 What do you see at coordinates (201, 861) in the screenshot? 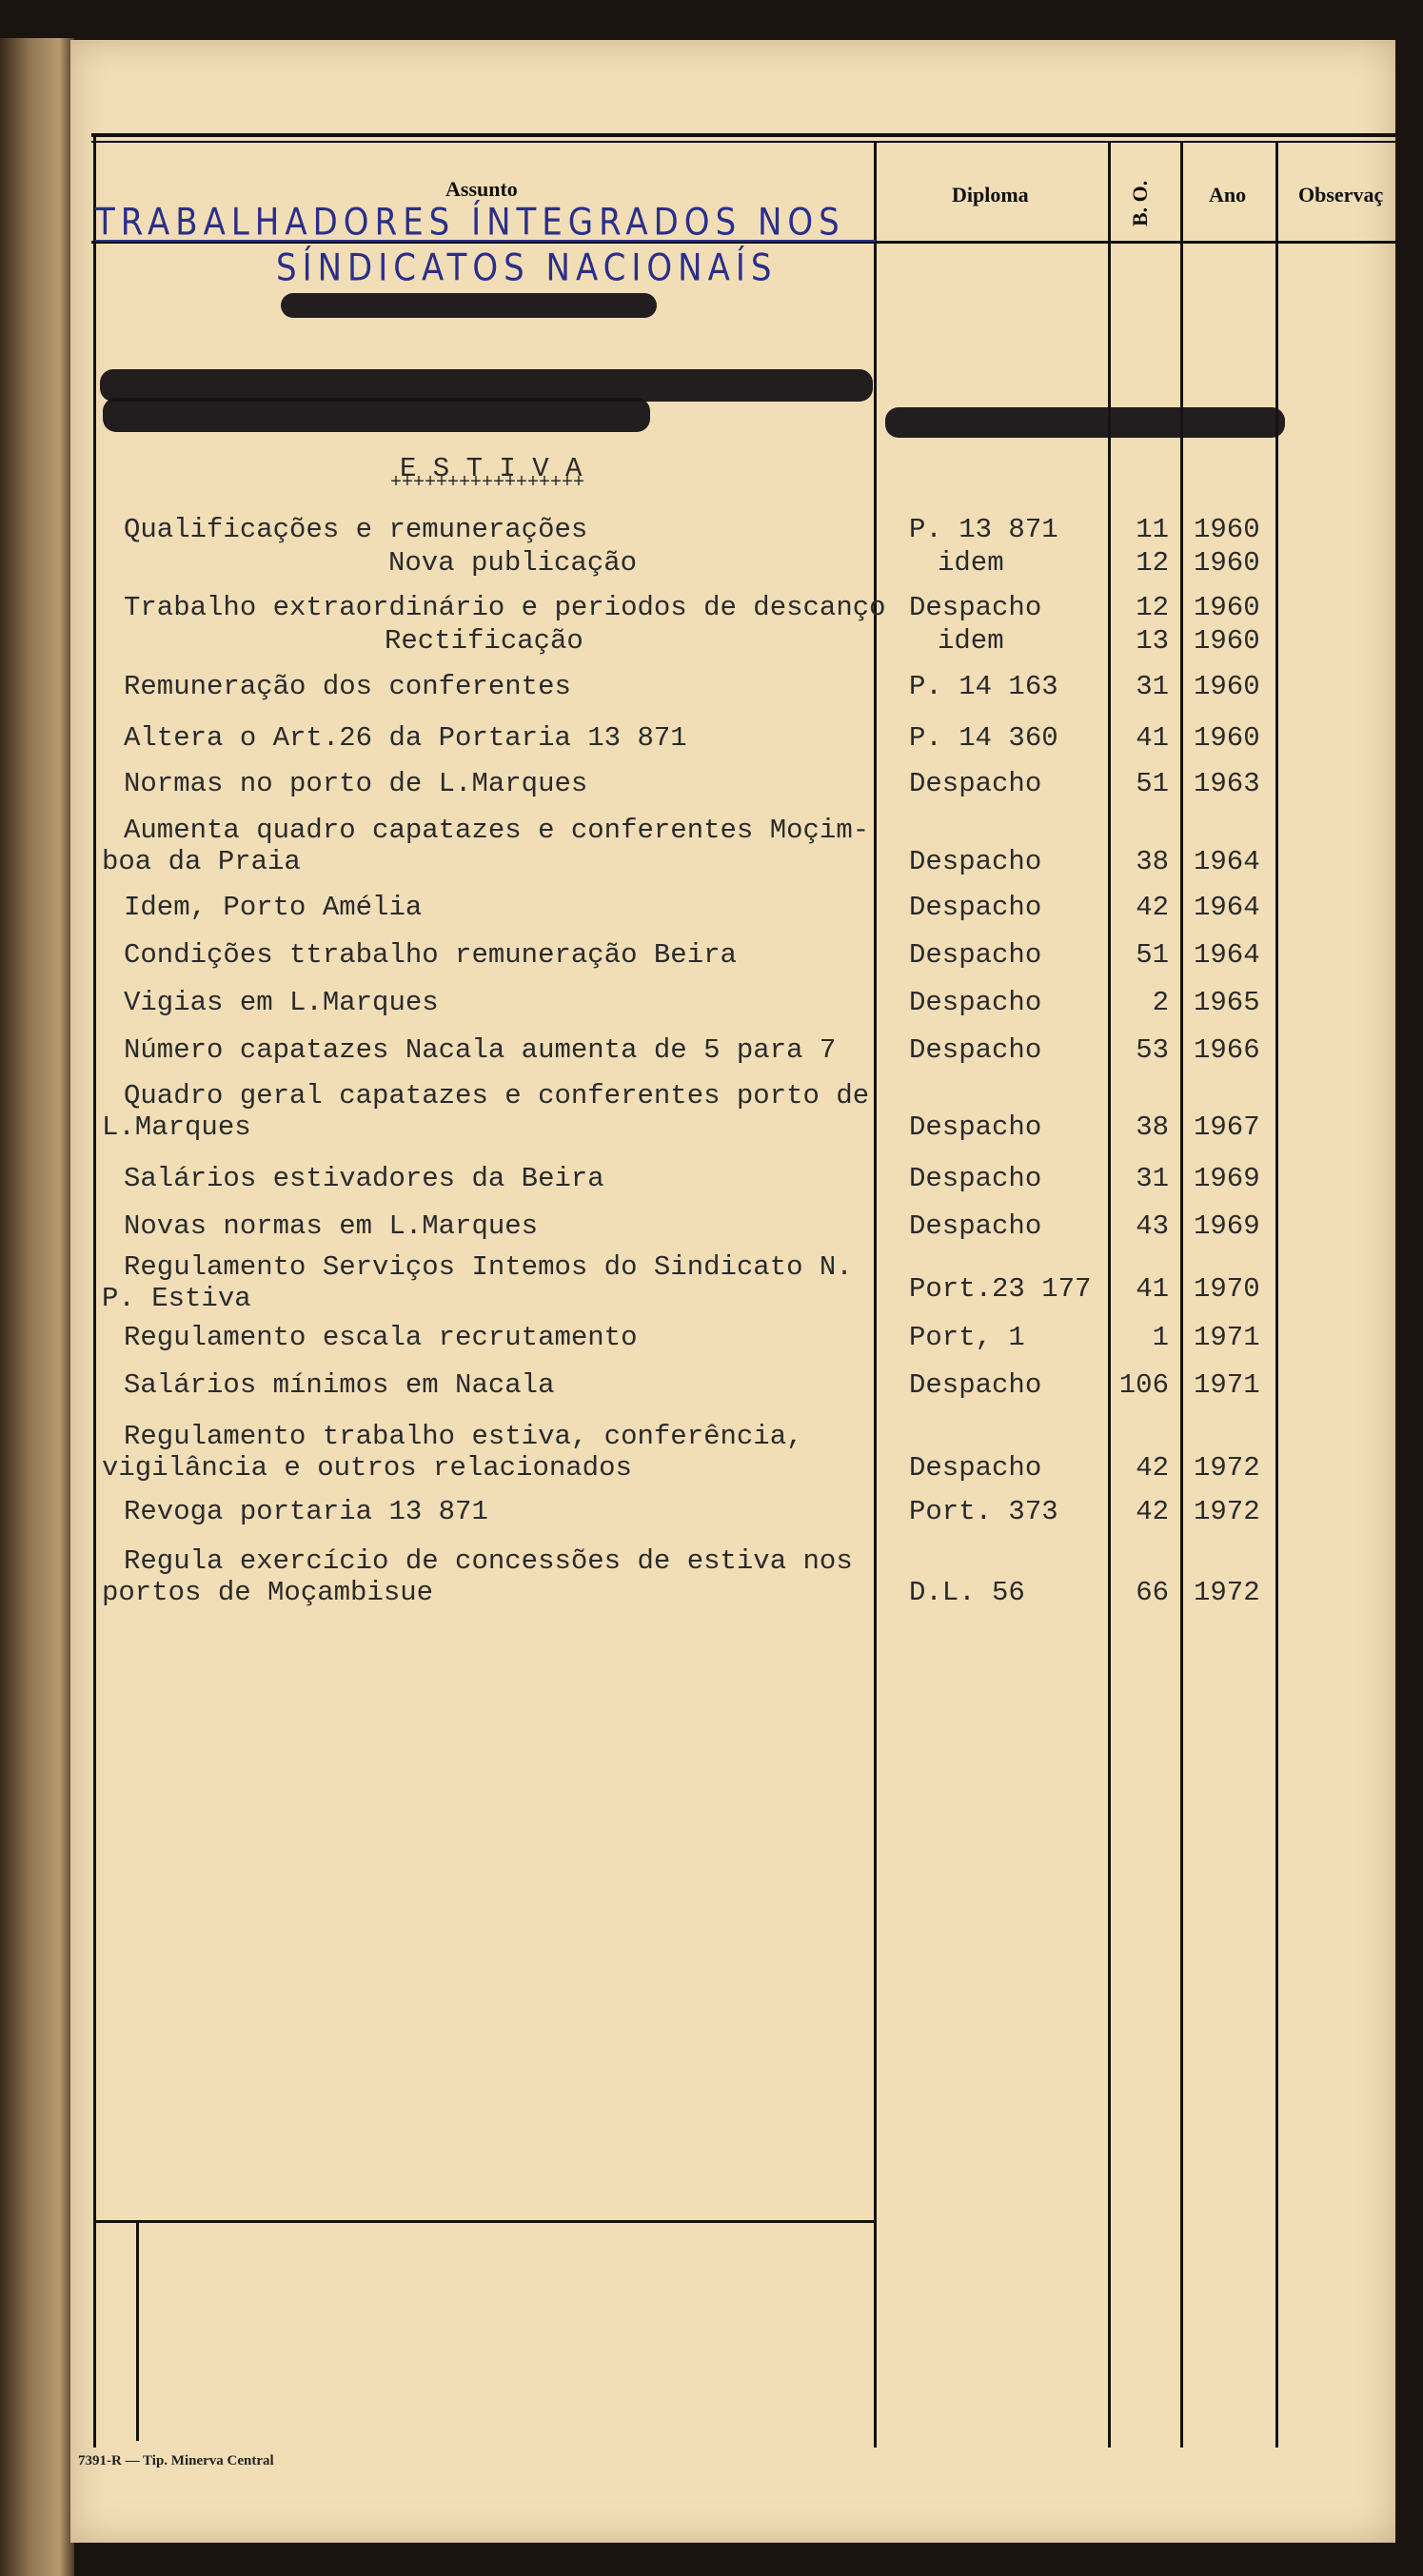
I see `assunto-text: boa da Praia` at bounding box center [201, 861].